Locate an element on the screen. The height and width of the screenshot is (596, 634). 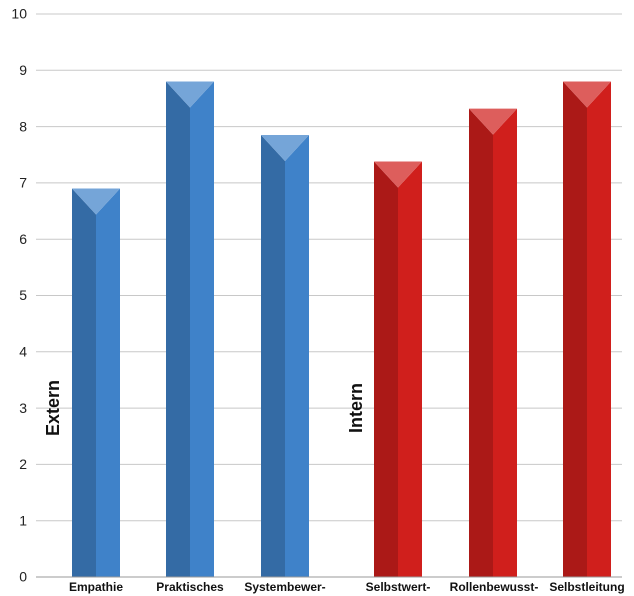
y-tick-label: 1 is located at coordinates (23, 520).